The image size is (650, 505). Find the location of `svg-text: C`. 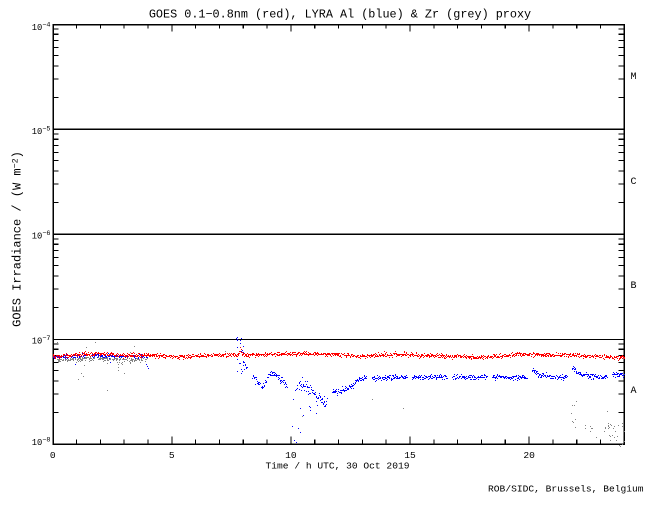

svg-text: C is located at coordinates (633, 182).